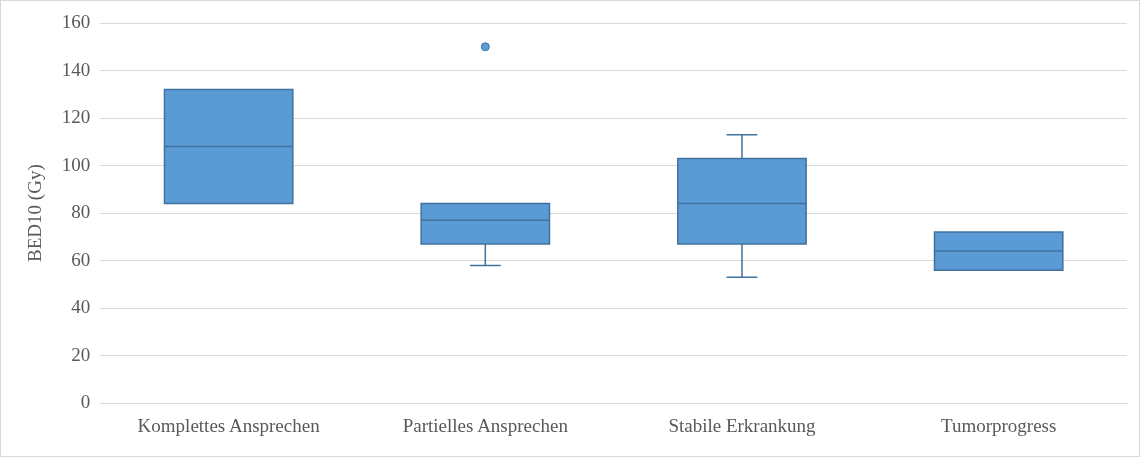 This screenshot has width=1140, height=457. Describe the element at coordinates (81, 259) in the screenshot. I see `y-tick-label: 60` at that location.